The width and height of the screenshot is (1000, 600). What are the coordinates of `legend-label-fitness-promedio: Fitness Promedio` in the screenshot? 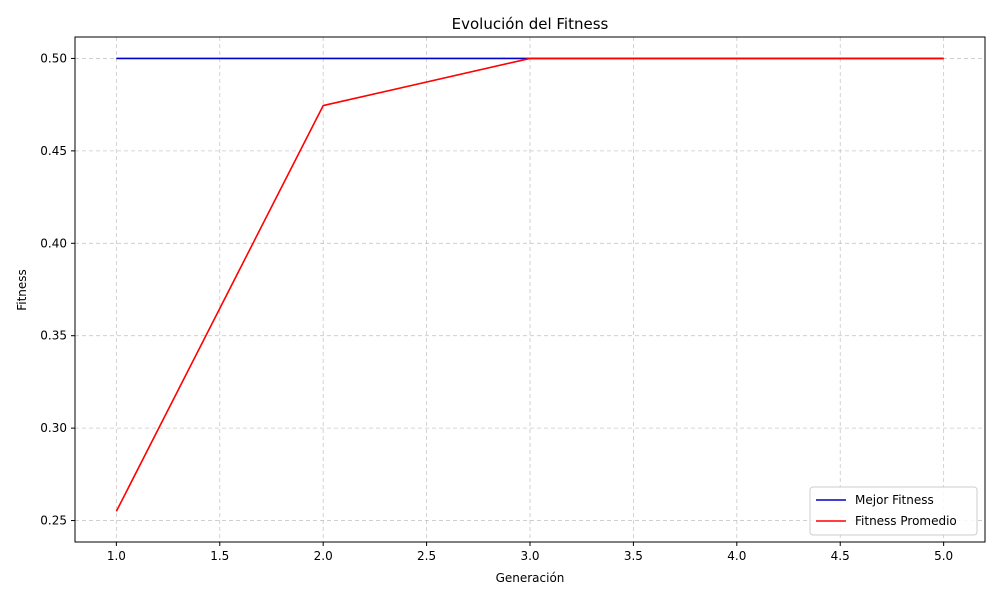 It's located at (906, 521).